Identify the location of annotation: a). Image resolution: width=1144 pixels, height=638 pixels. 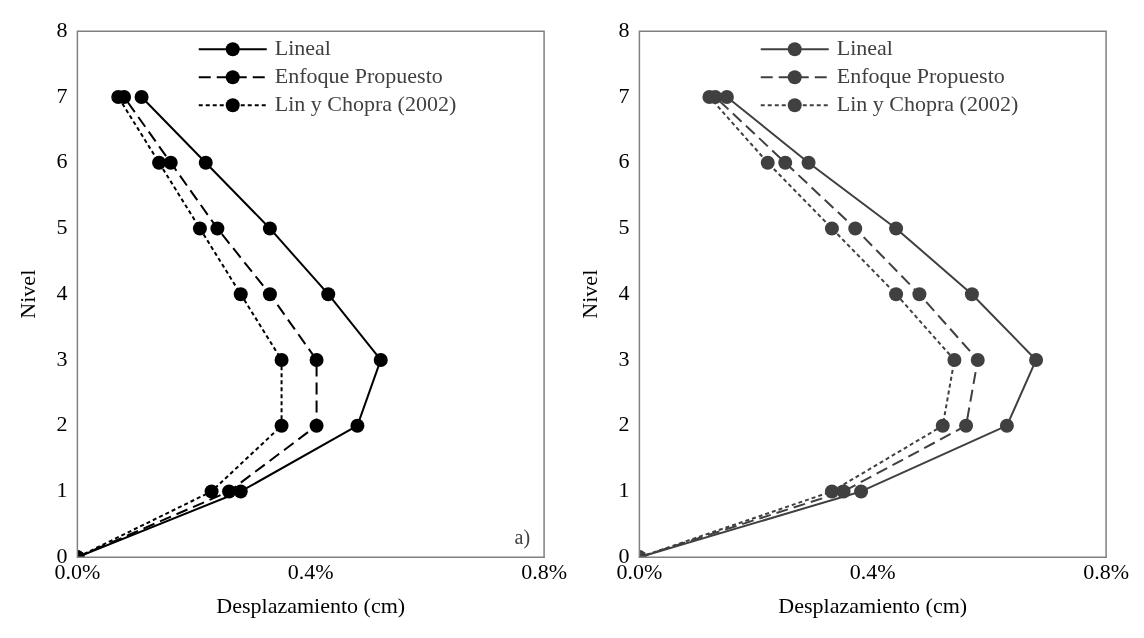
(522, 538).